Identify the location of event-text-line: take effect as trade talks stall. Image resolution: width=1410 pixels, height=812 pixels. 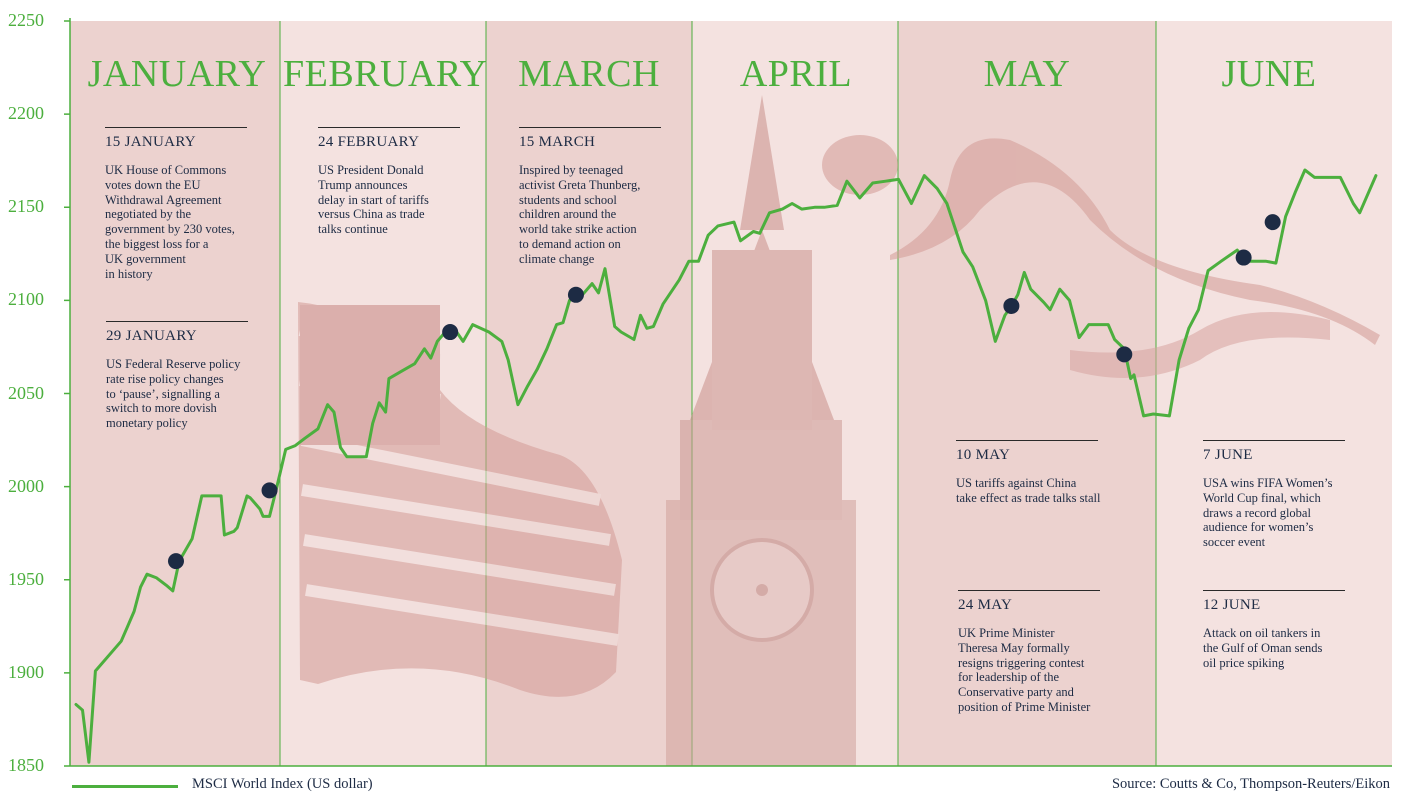
(1028, 497).